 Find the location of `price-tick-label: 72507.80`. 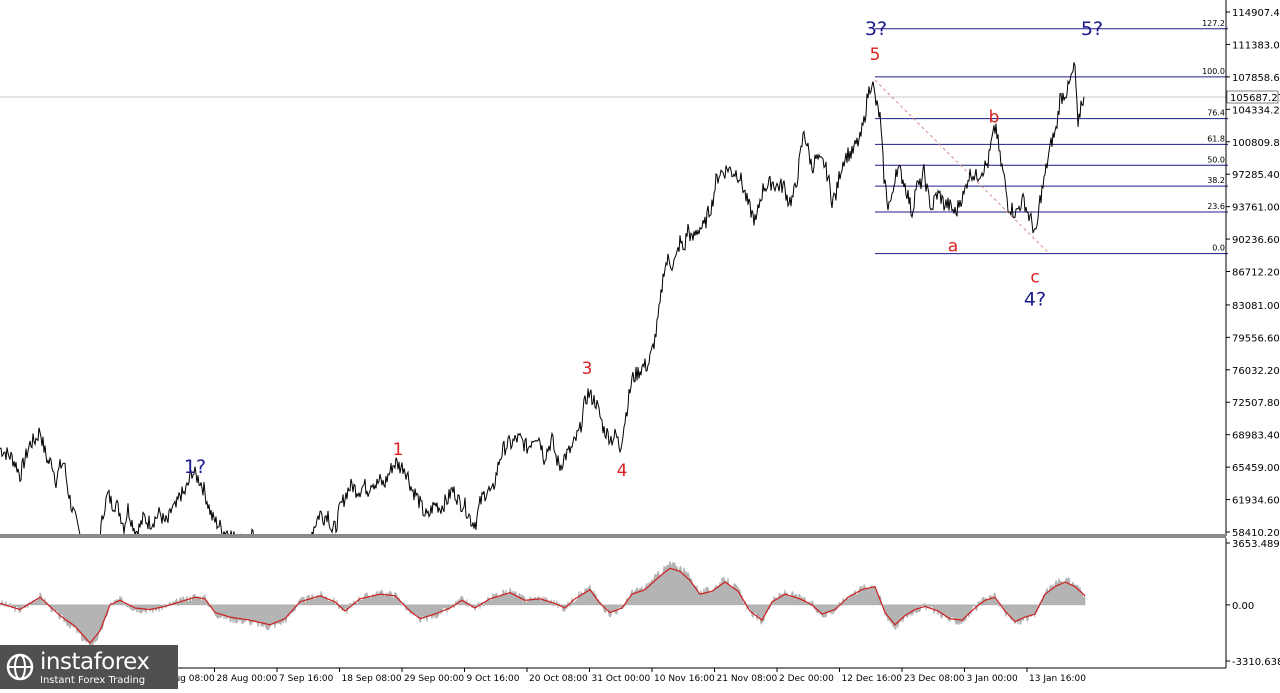

price-tick-label: 72507.80 is located at coordinates (1256, 403).